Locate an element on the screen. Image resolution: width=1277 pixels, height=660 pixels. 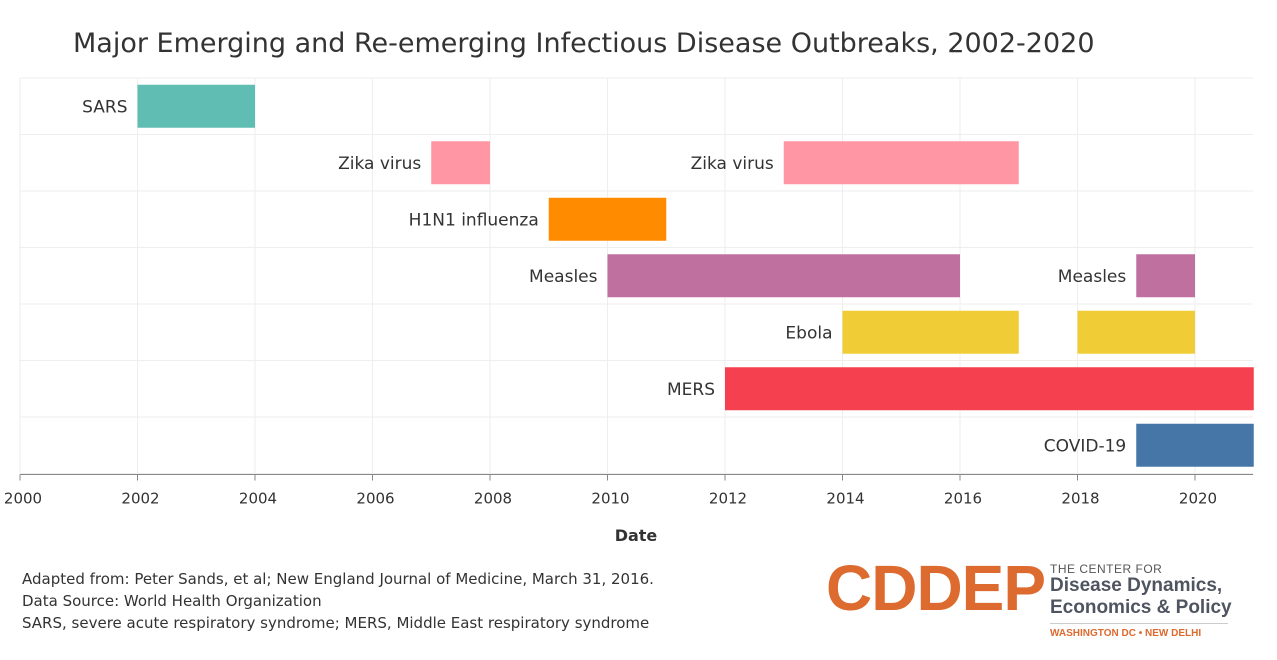
logo-tagline-line1: Disease Dynamics, is located at coordinates (1136, 585).